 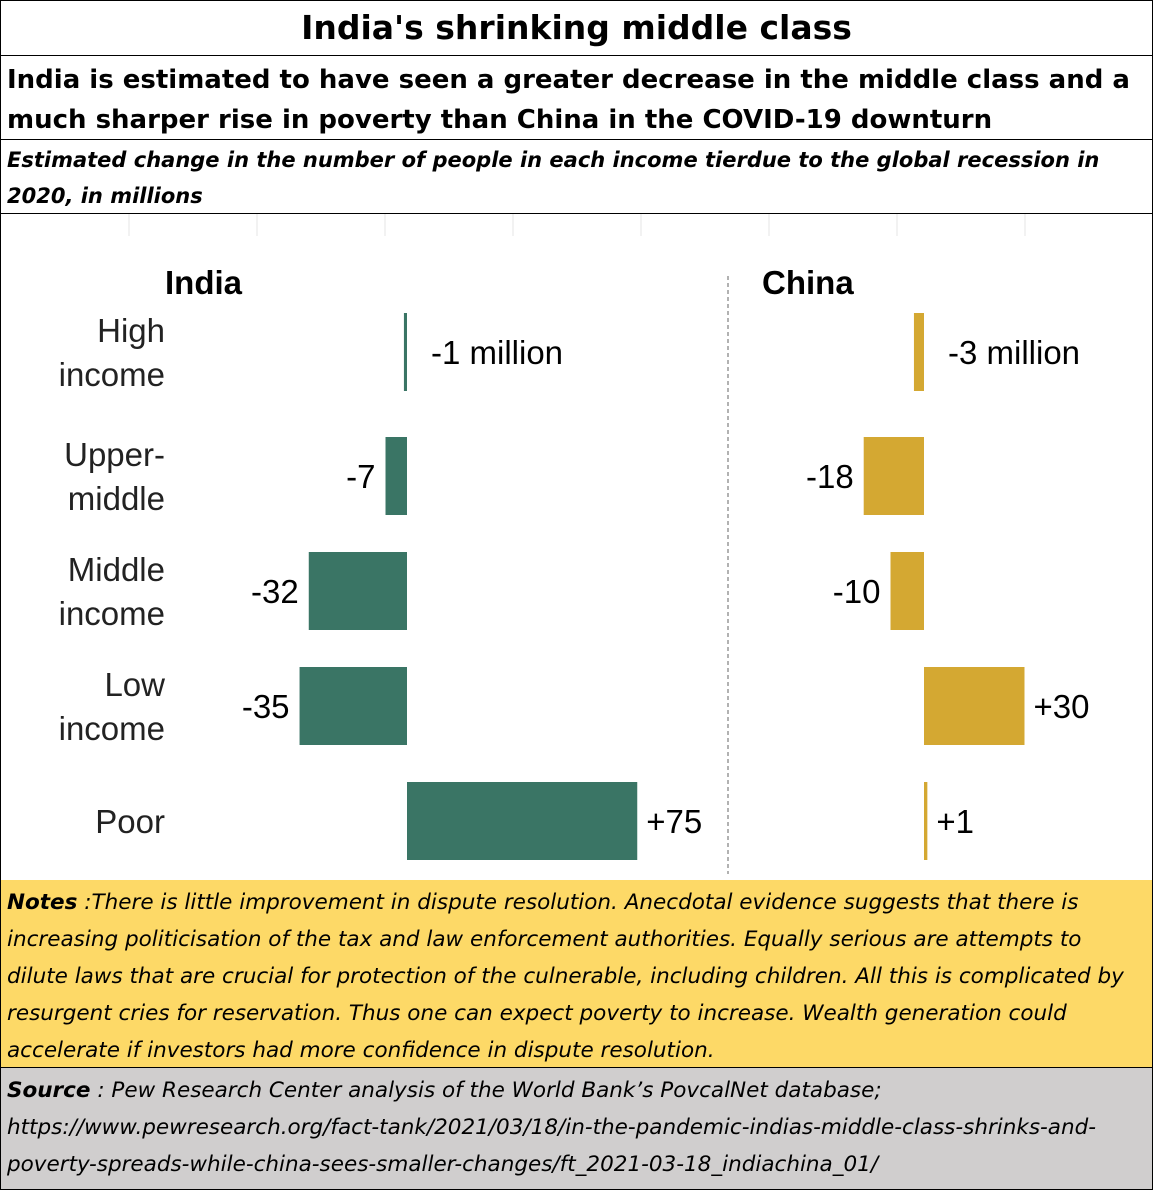 I want to click on india-data-label-2: -32, so click(x=275, y=591).